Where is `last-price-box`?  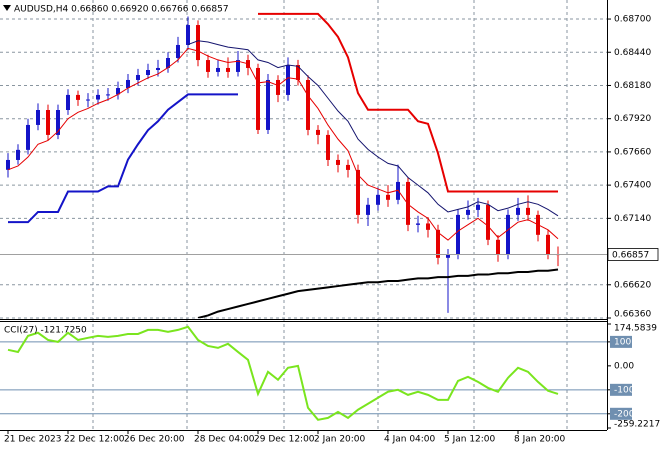
last-price-box is located at coordinates (633, 254).